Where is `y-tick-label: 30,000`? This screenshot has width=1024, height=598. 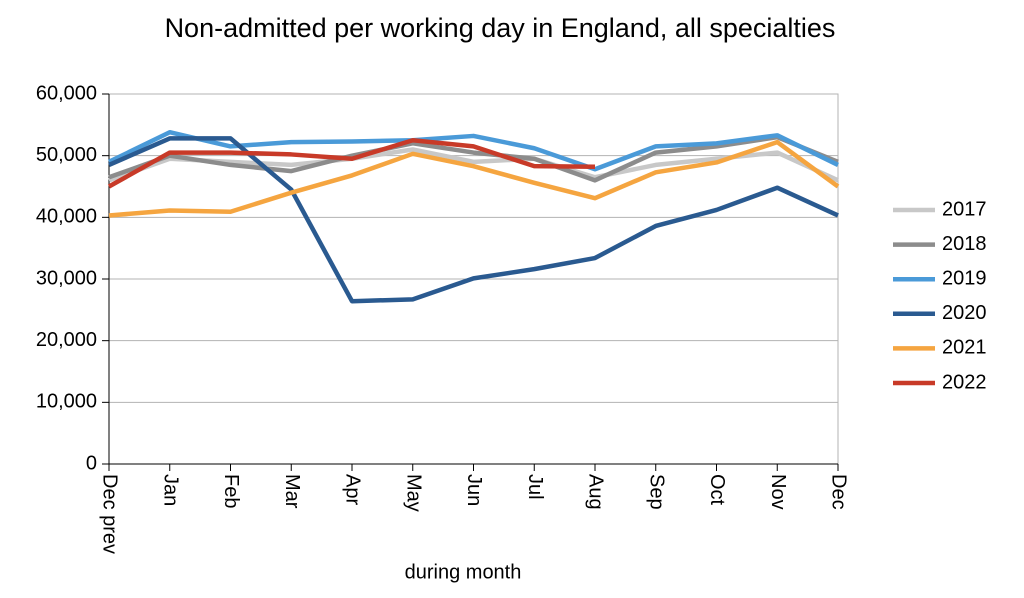 y-tick-label: 30,000 is located at coordinates (66, 278).